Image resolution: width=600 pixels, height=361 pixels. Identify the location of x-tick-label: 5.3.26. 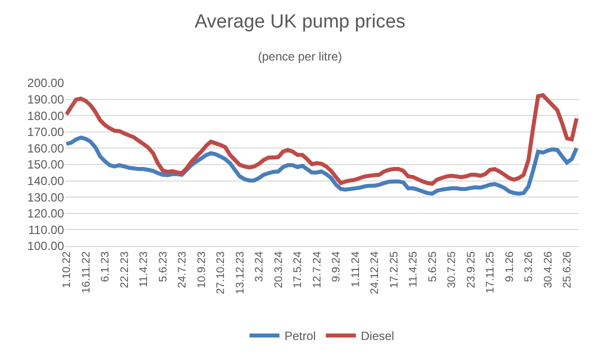
(529, 266).